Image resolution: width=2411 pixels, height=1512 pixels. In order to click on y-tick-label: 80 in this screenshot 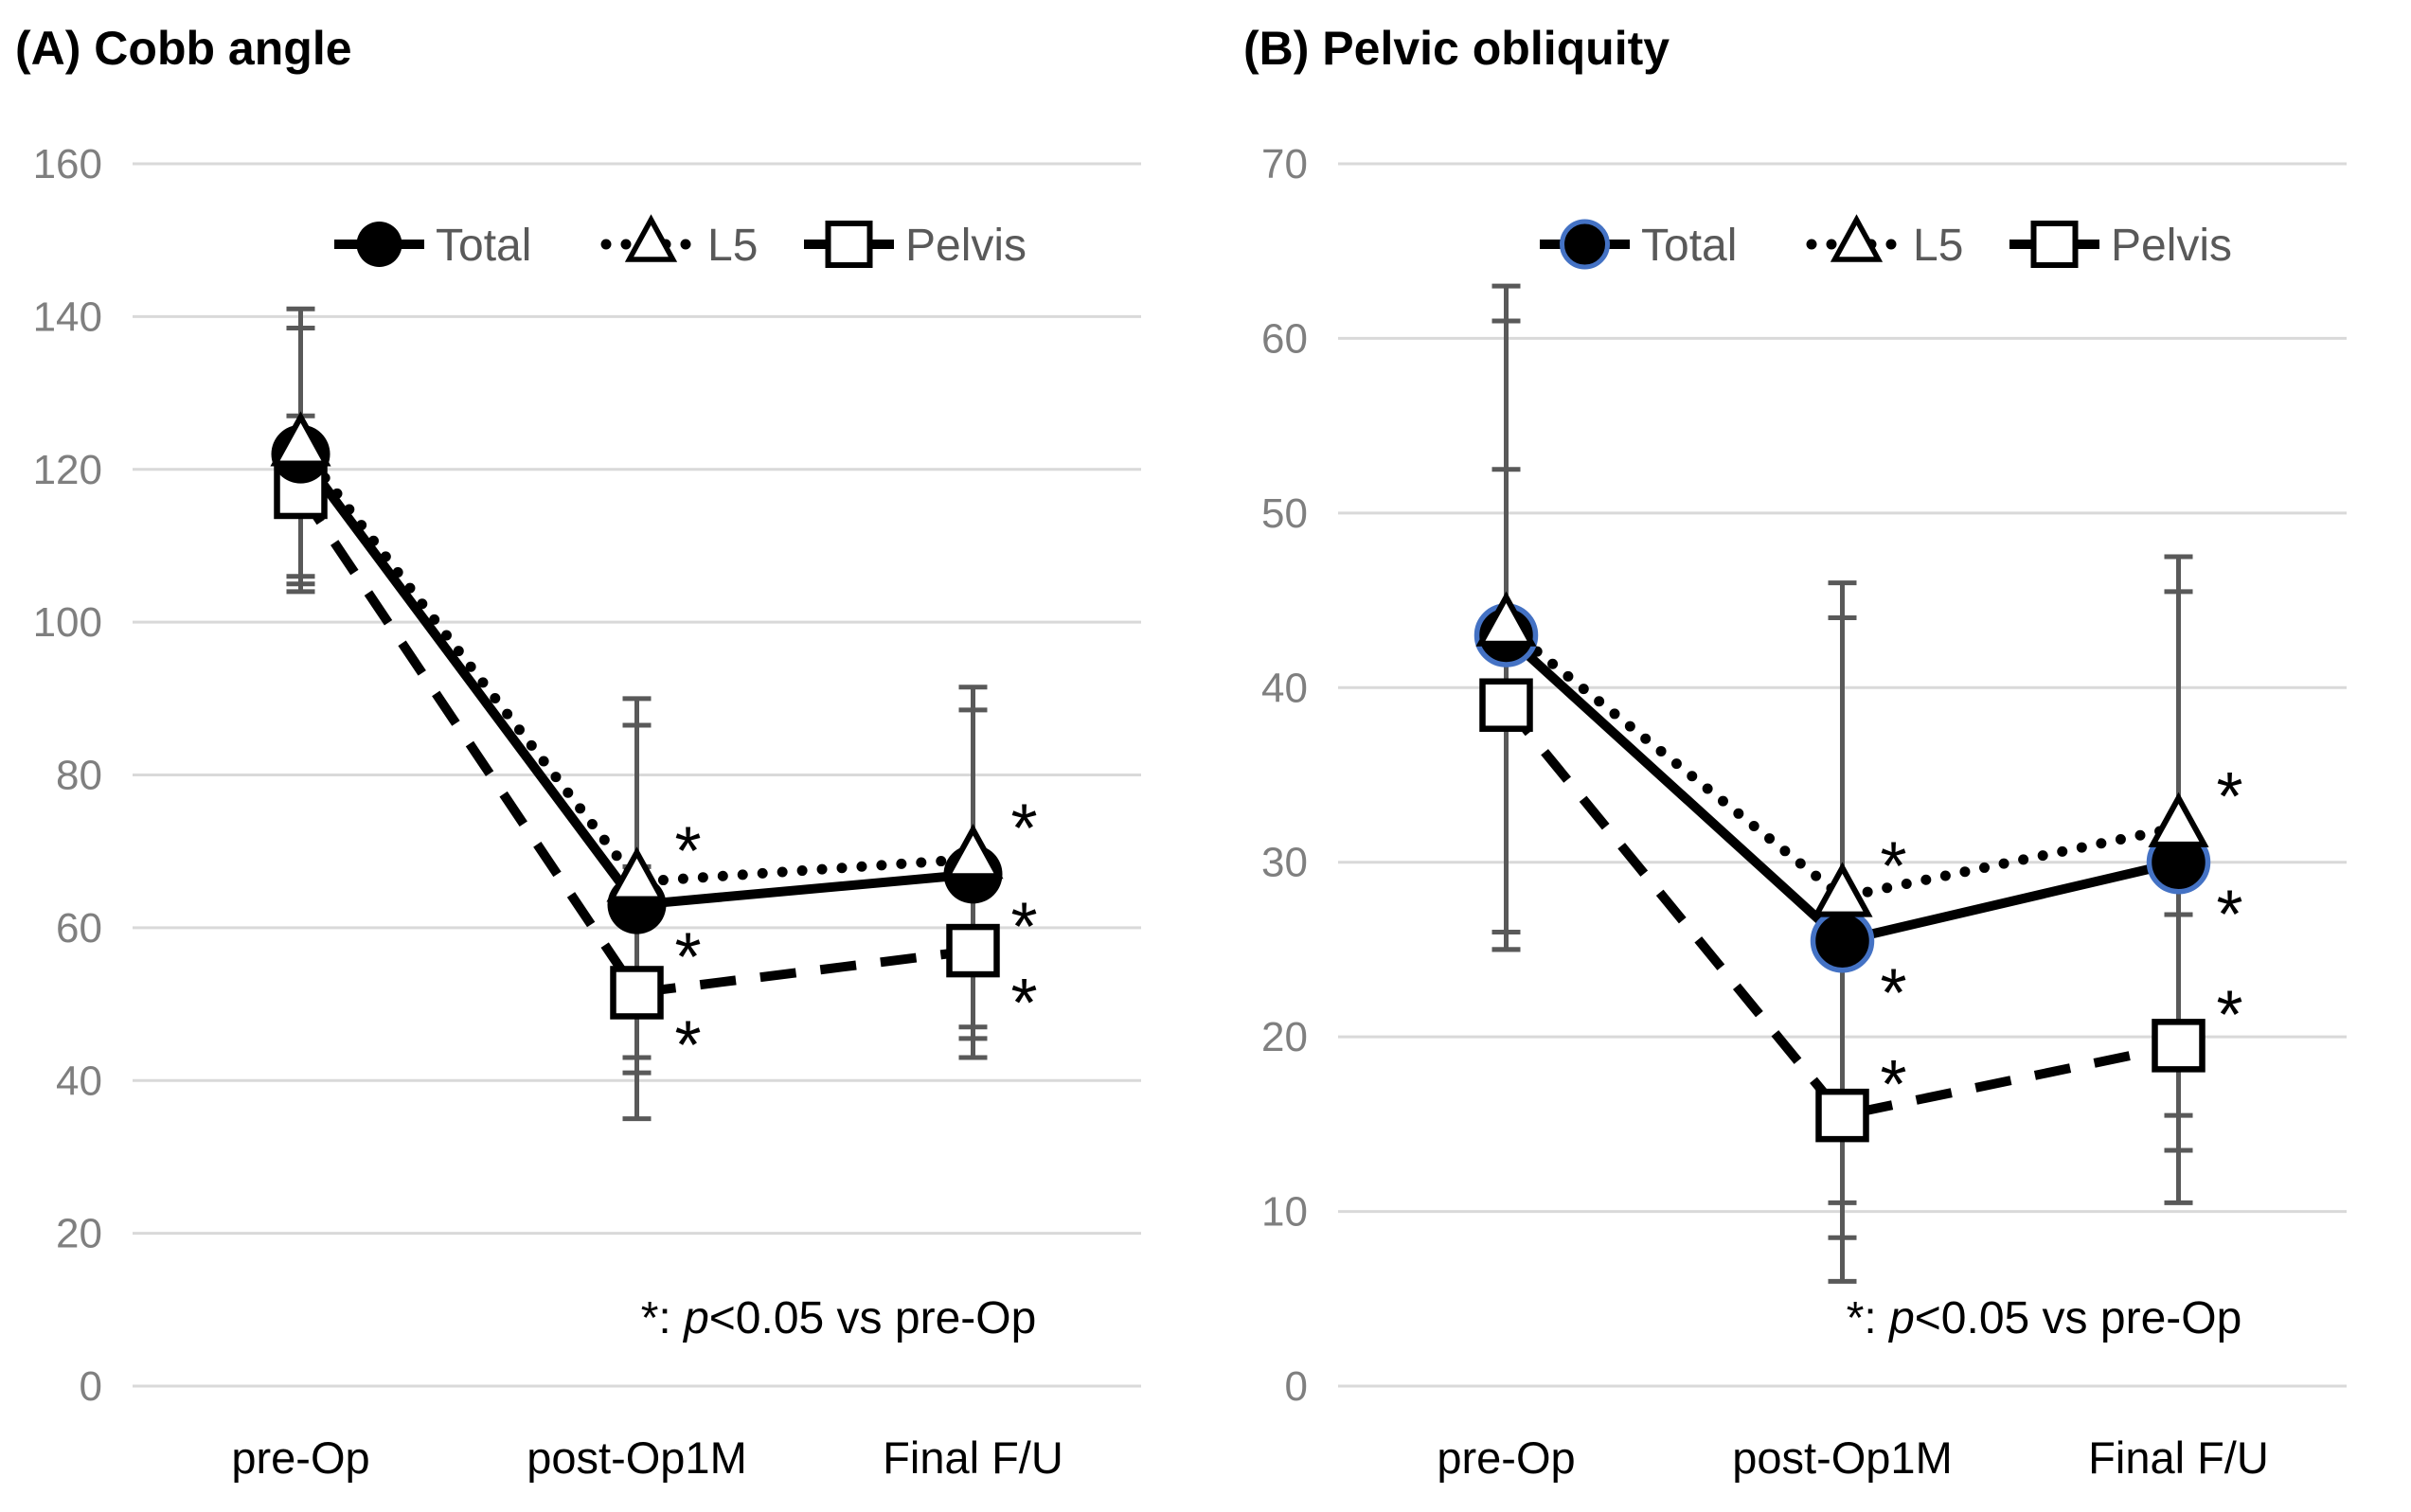, I will do `click(79, 776)`.